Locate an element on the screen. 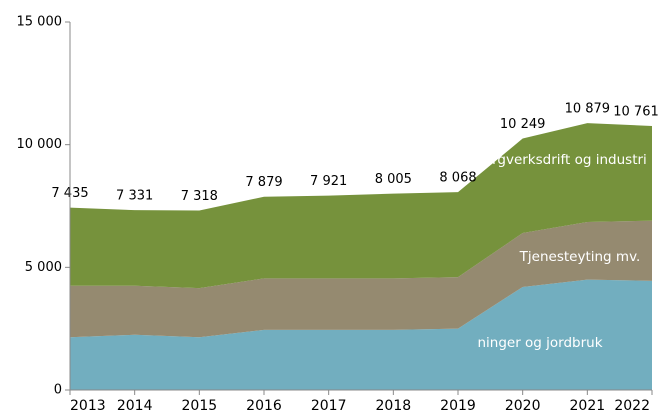 This screenshot has width=672, height=412. series-label: Bergverksdrift og industri mv. is located at coordinates (573, 160).